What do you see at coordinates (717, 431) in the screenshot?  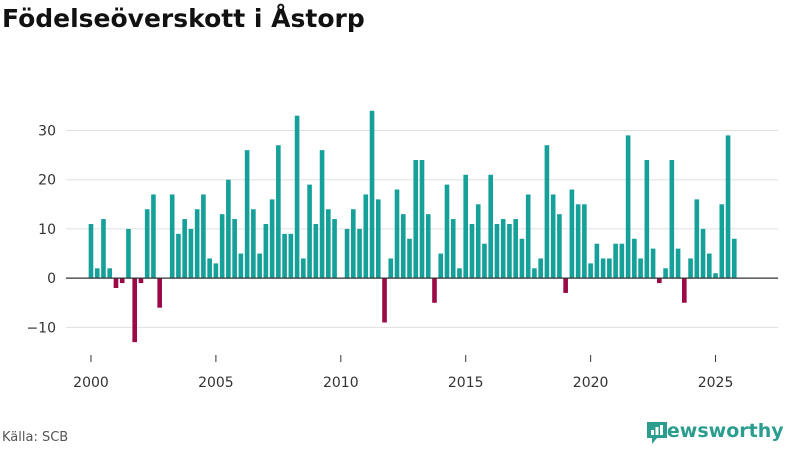 I see `brand-name: Newsworthy` at bounding box center [717, 431].